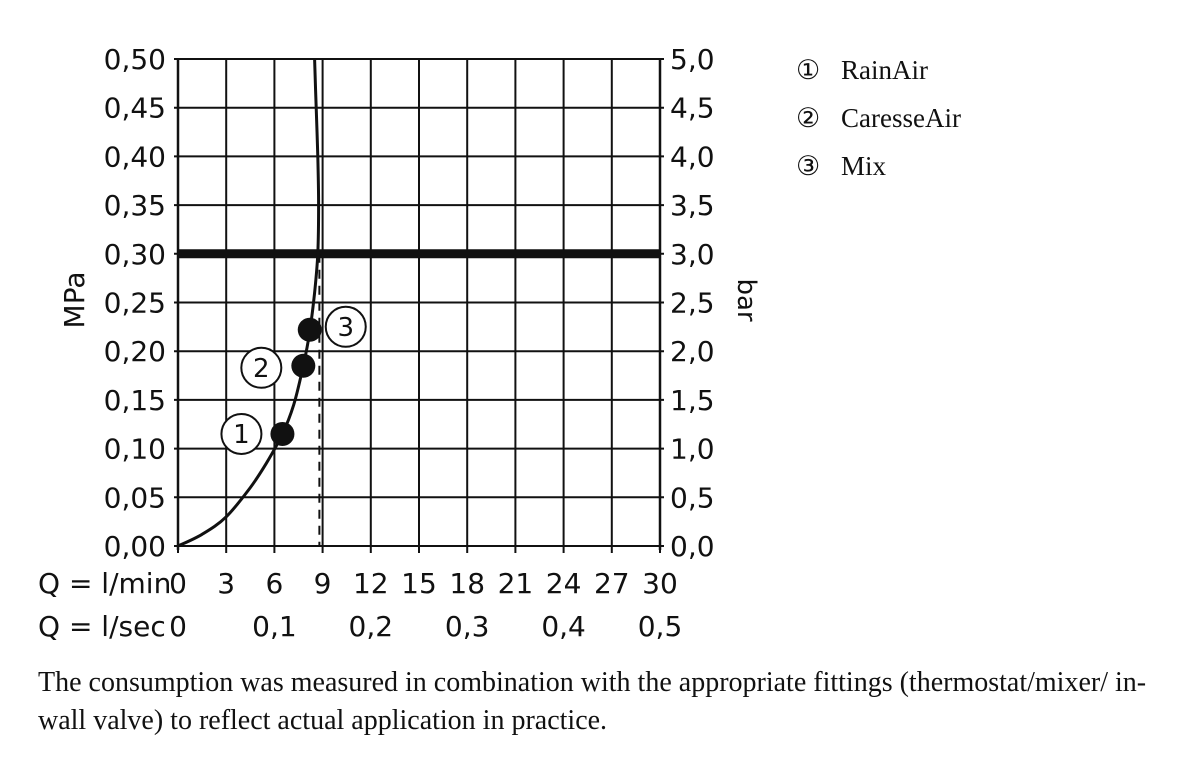 The height and width of the screenshot is (765, 1200). Describe the element at coordinates (135, 254) in the screenshot. I see `y-left-tick-label: 0,30` at that location.